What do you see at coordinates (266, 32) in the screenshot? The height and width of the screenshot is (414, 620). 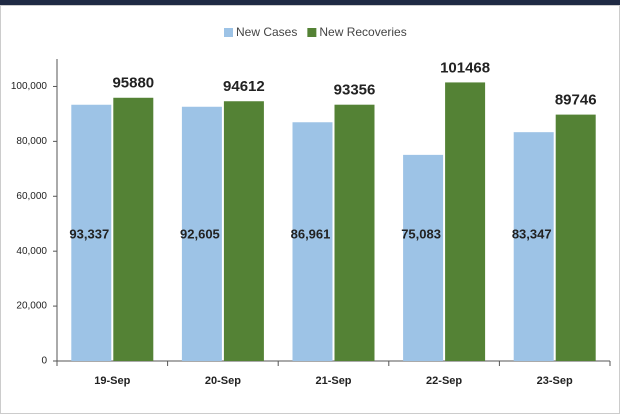 I see `legend-label: New Cases` at bounding box center [266, 32].